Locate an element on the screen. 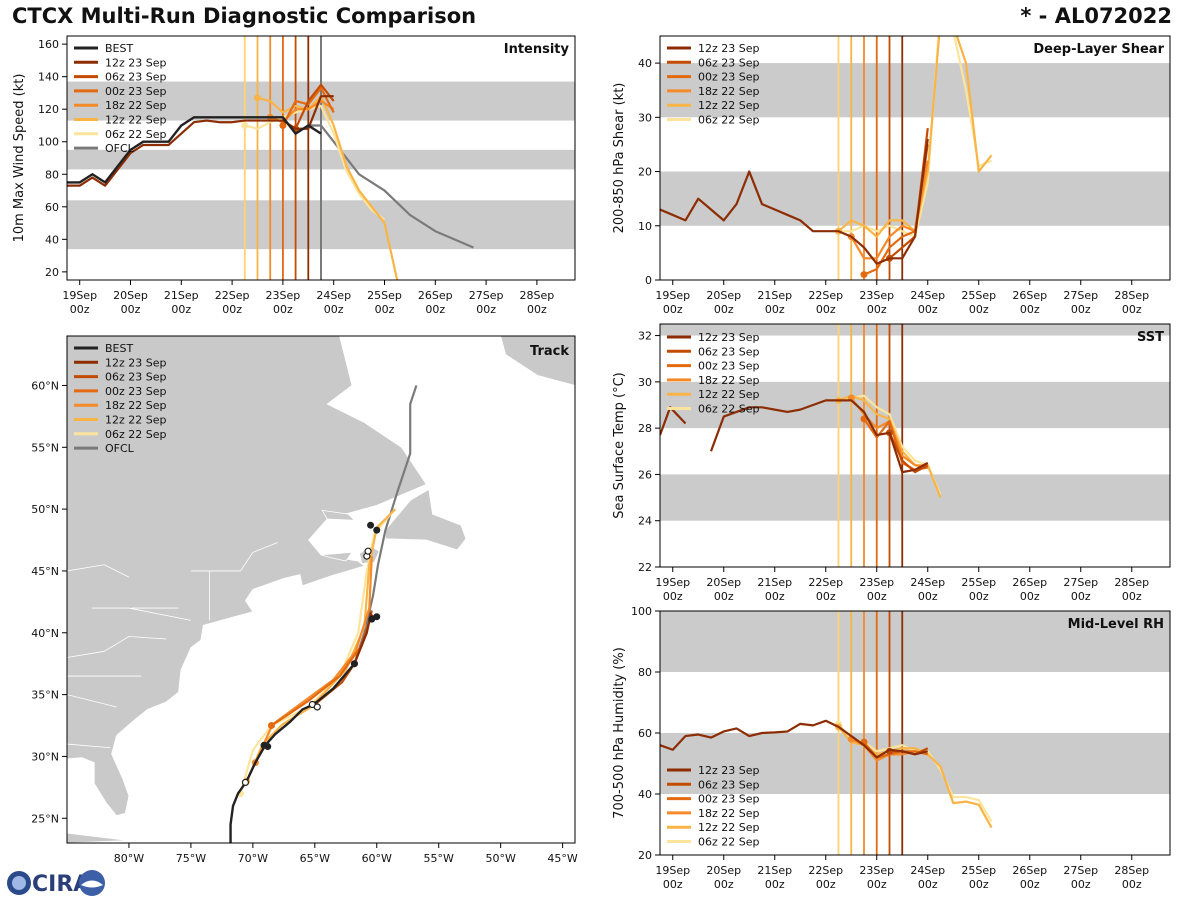  rh-ytick-label: 100 is located at coordinates (641, 611).